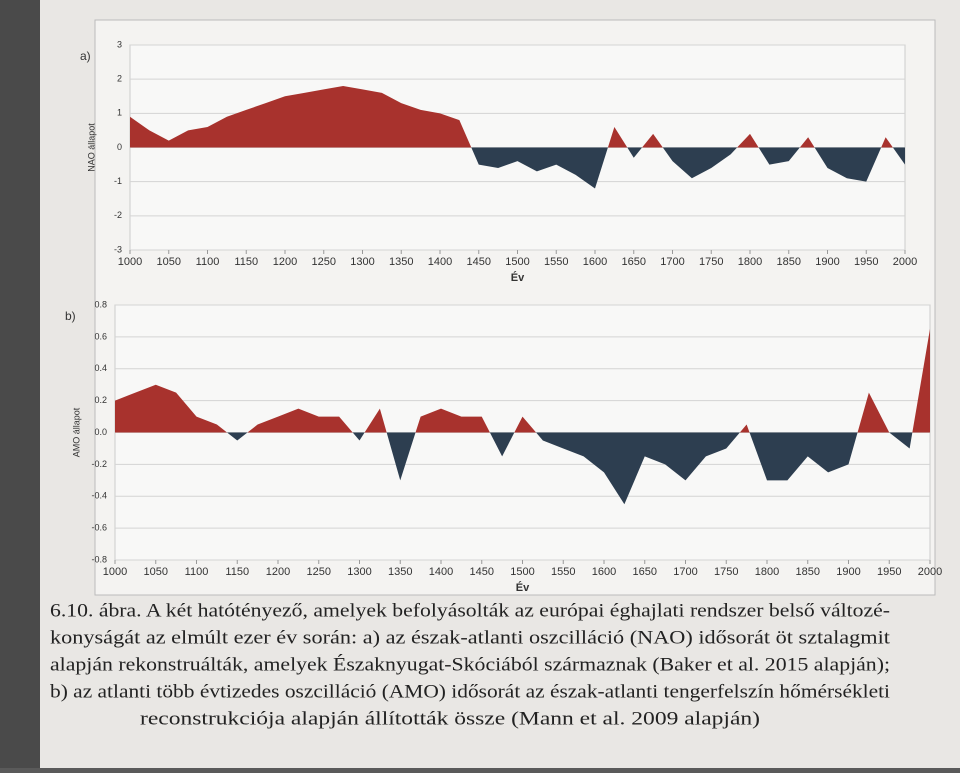 The image size is (960, 773). I want to click on y-axis-label: NAO állapot, so click(91, 147).